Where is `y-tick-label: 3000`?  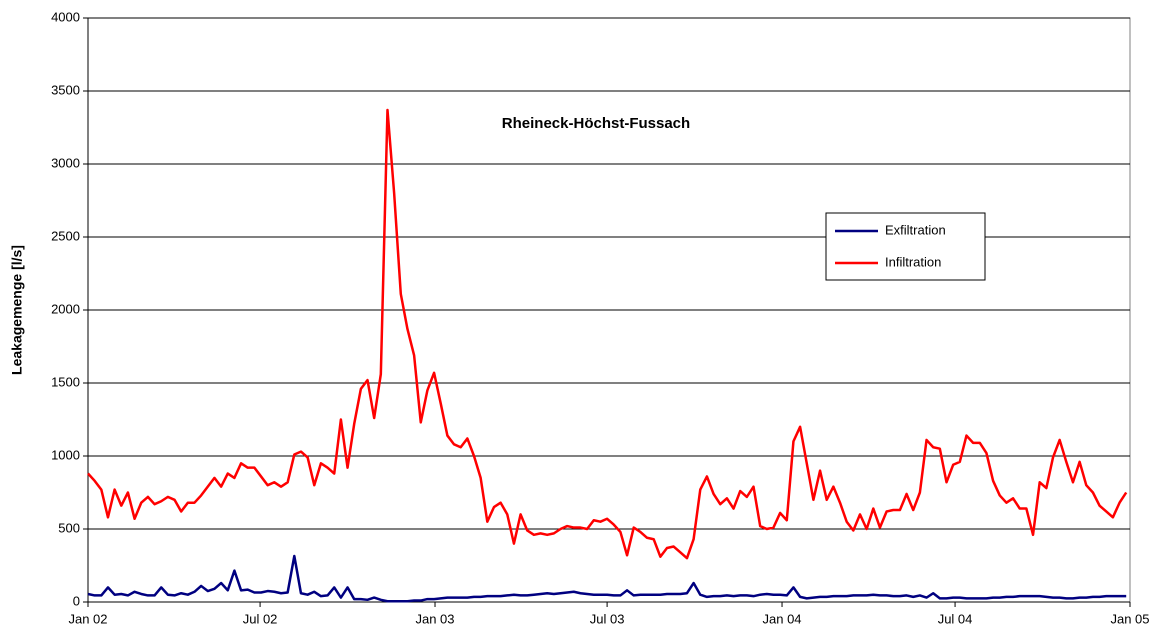 y-tick-label: 3000 is located at coordinates (65, 162).